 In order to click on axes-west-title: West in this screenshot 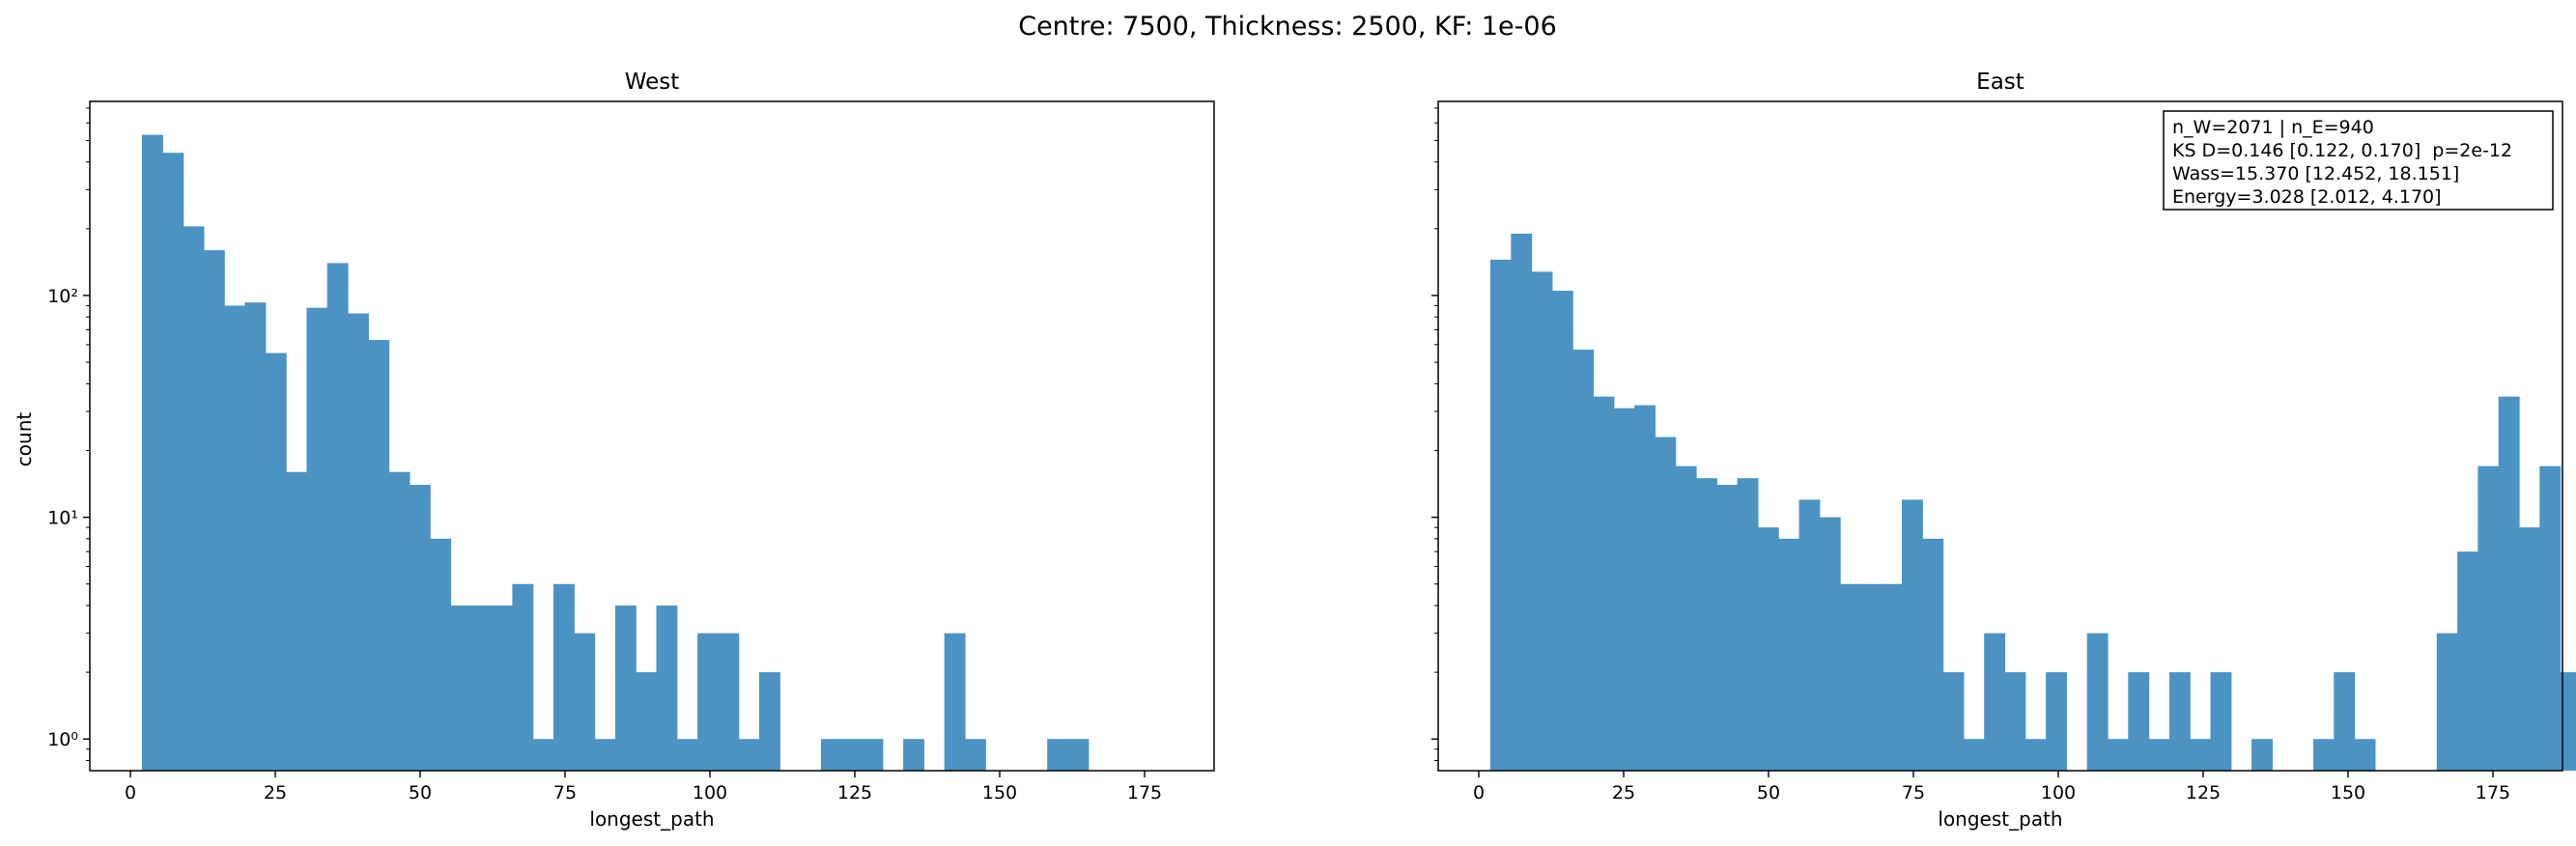, I will do `click(652, 82)`.